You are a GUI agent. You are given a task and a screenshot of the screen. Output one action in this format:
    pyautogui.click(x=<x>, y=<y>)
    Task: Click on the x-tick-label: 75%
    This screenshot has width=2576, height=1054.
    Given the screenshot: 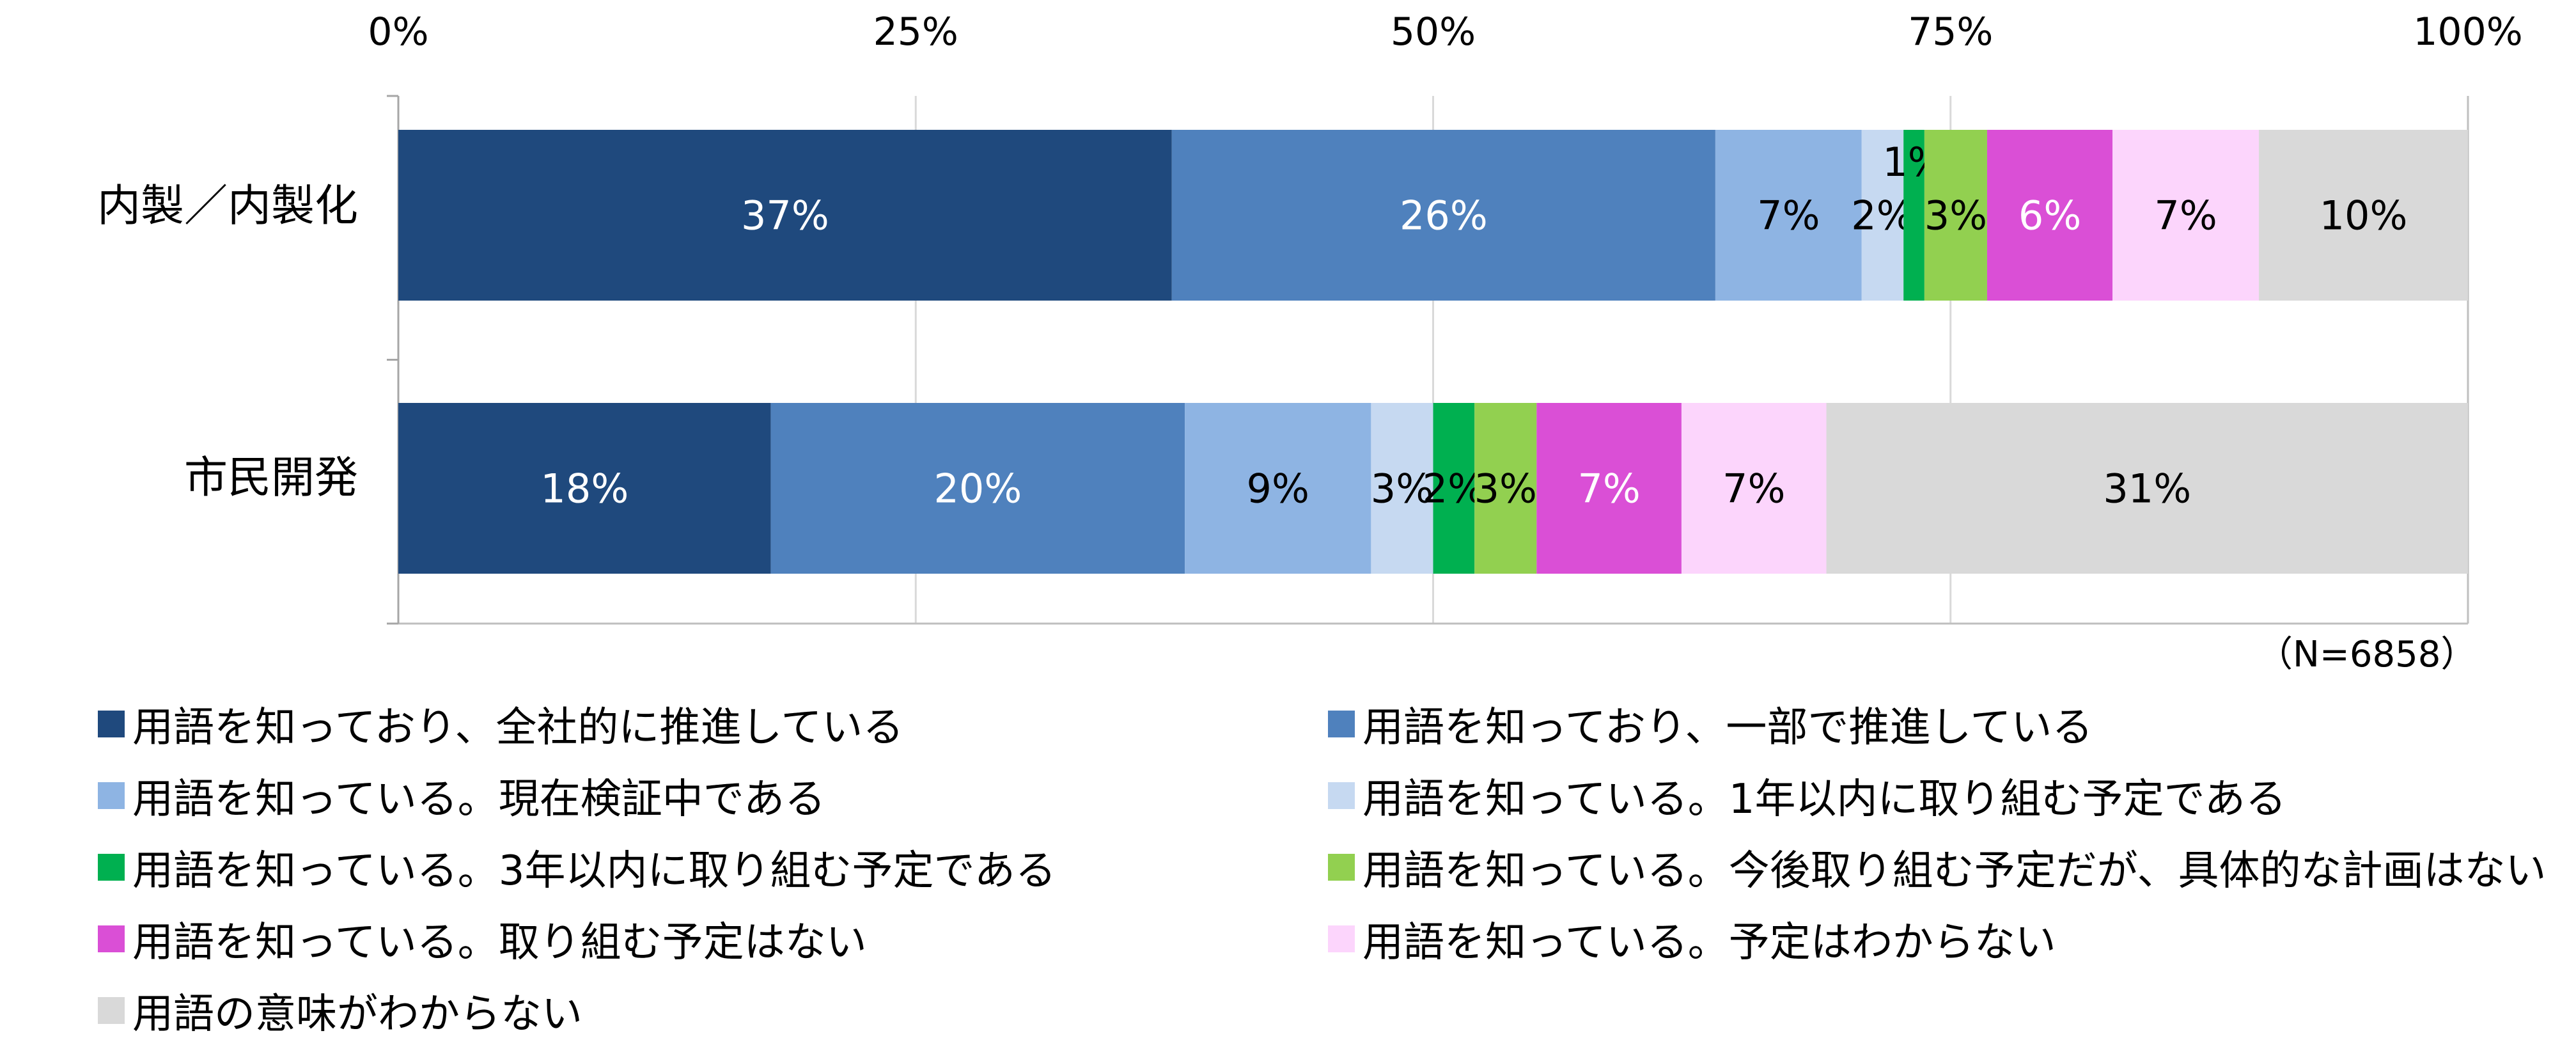 What is the action you would take?
    pyautogui.click(x=1950, y=32)
    